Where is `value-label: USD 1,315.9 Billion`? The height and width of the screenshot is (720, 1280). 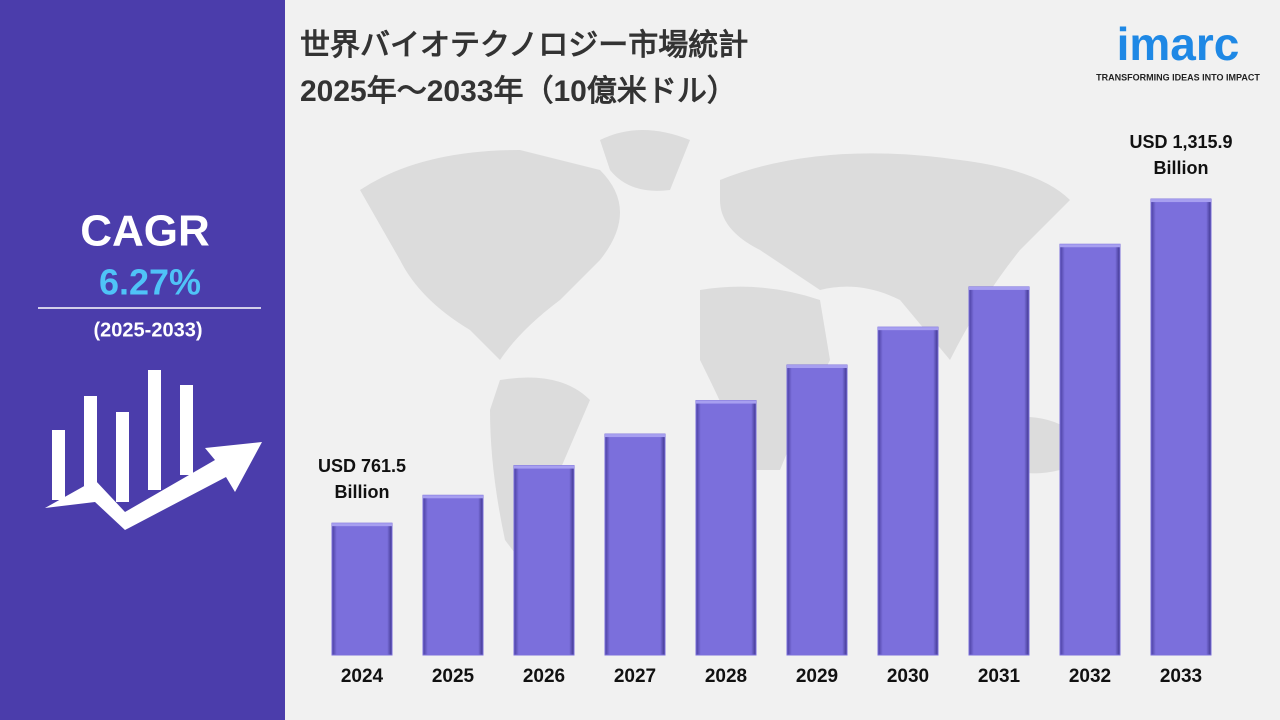
value-label: USD 1,315.9 Billion is located at coordinates (1180, 155).